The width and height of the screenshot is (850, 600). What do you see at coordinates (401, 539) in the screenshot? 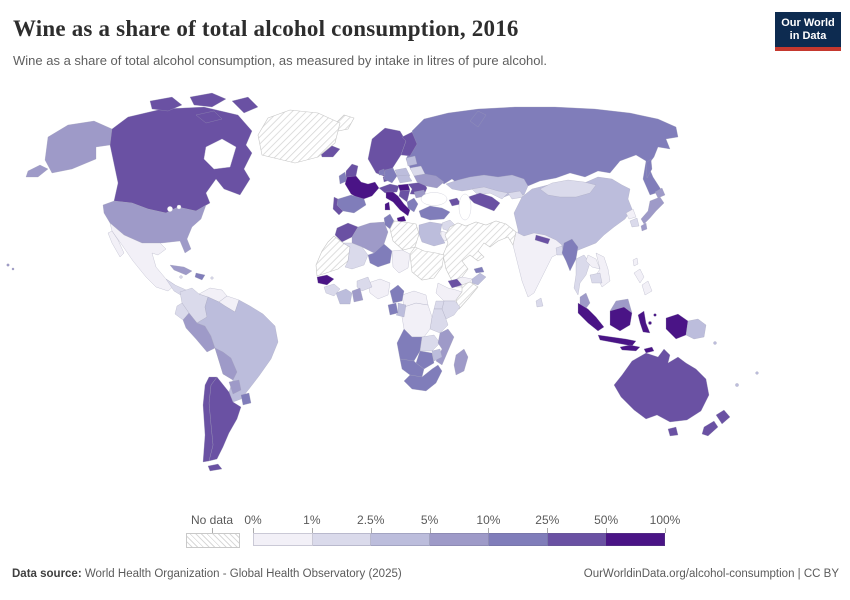
I see `legend-bin-2.5-5%` at bounding box center [401, 539].